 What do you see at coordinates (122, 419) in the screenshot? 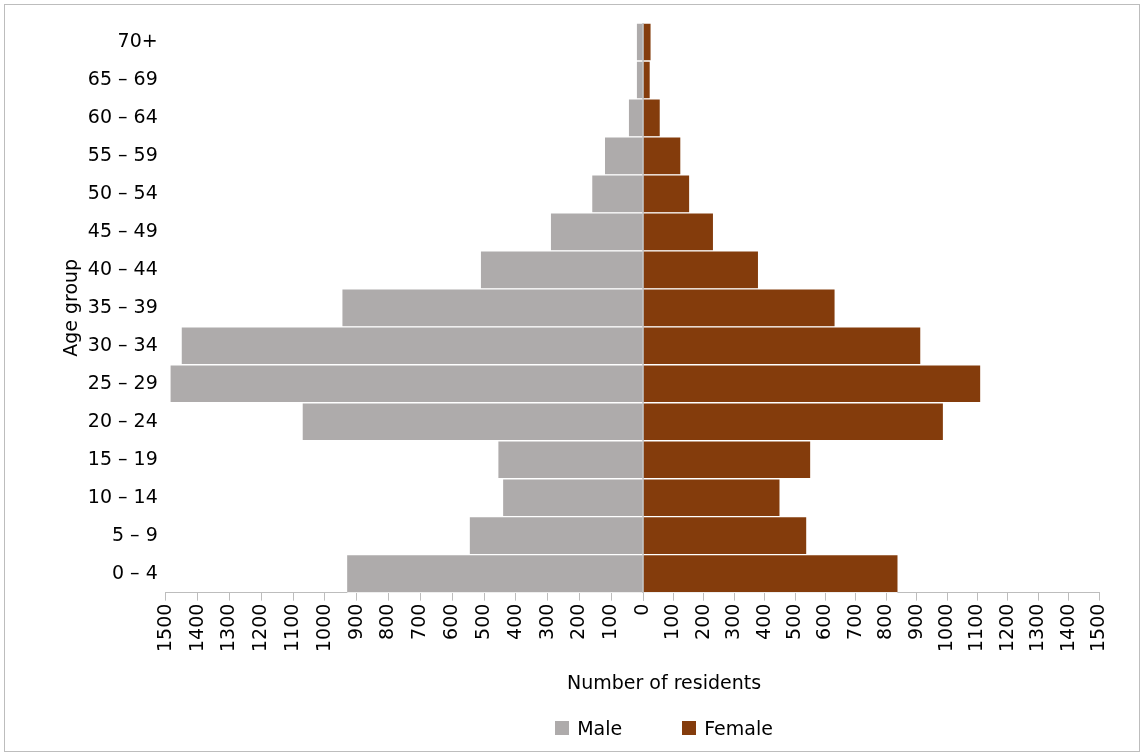
I see `y-tick-label: 20 – 24` at bounding box center [122, 419].